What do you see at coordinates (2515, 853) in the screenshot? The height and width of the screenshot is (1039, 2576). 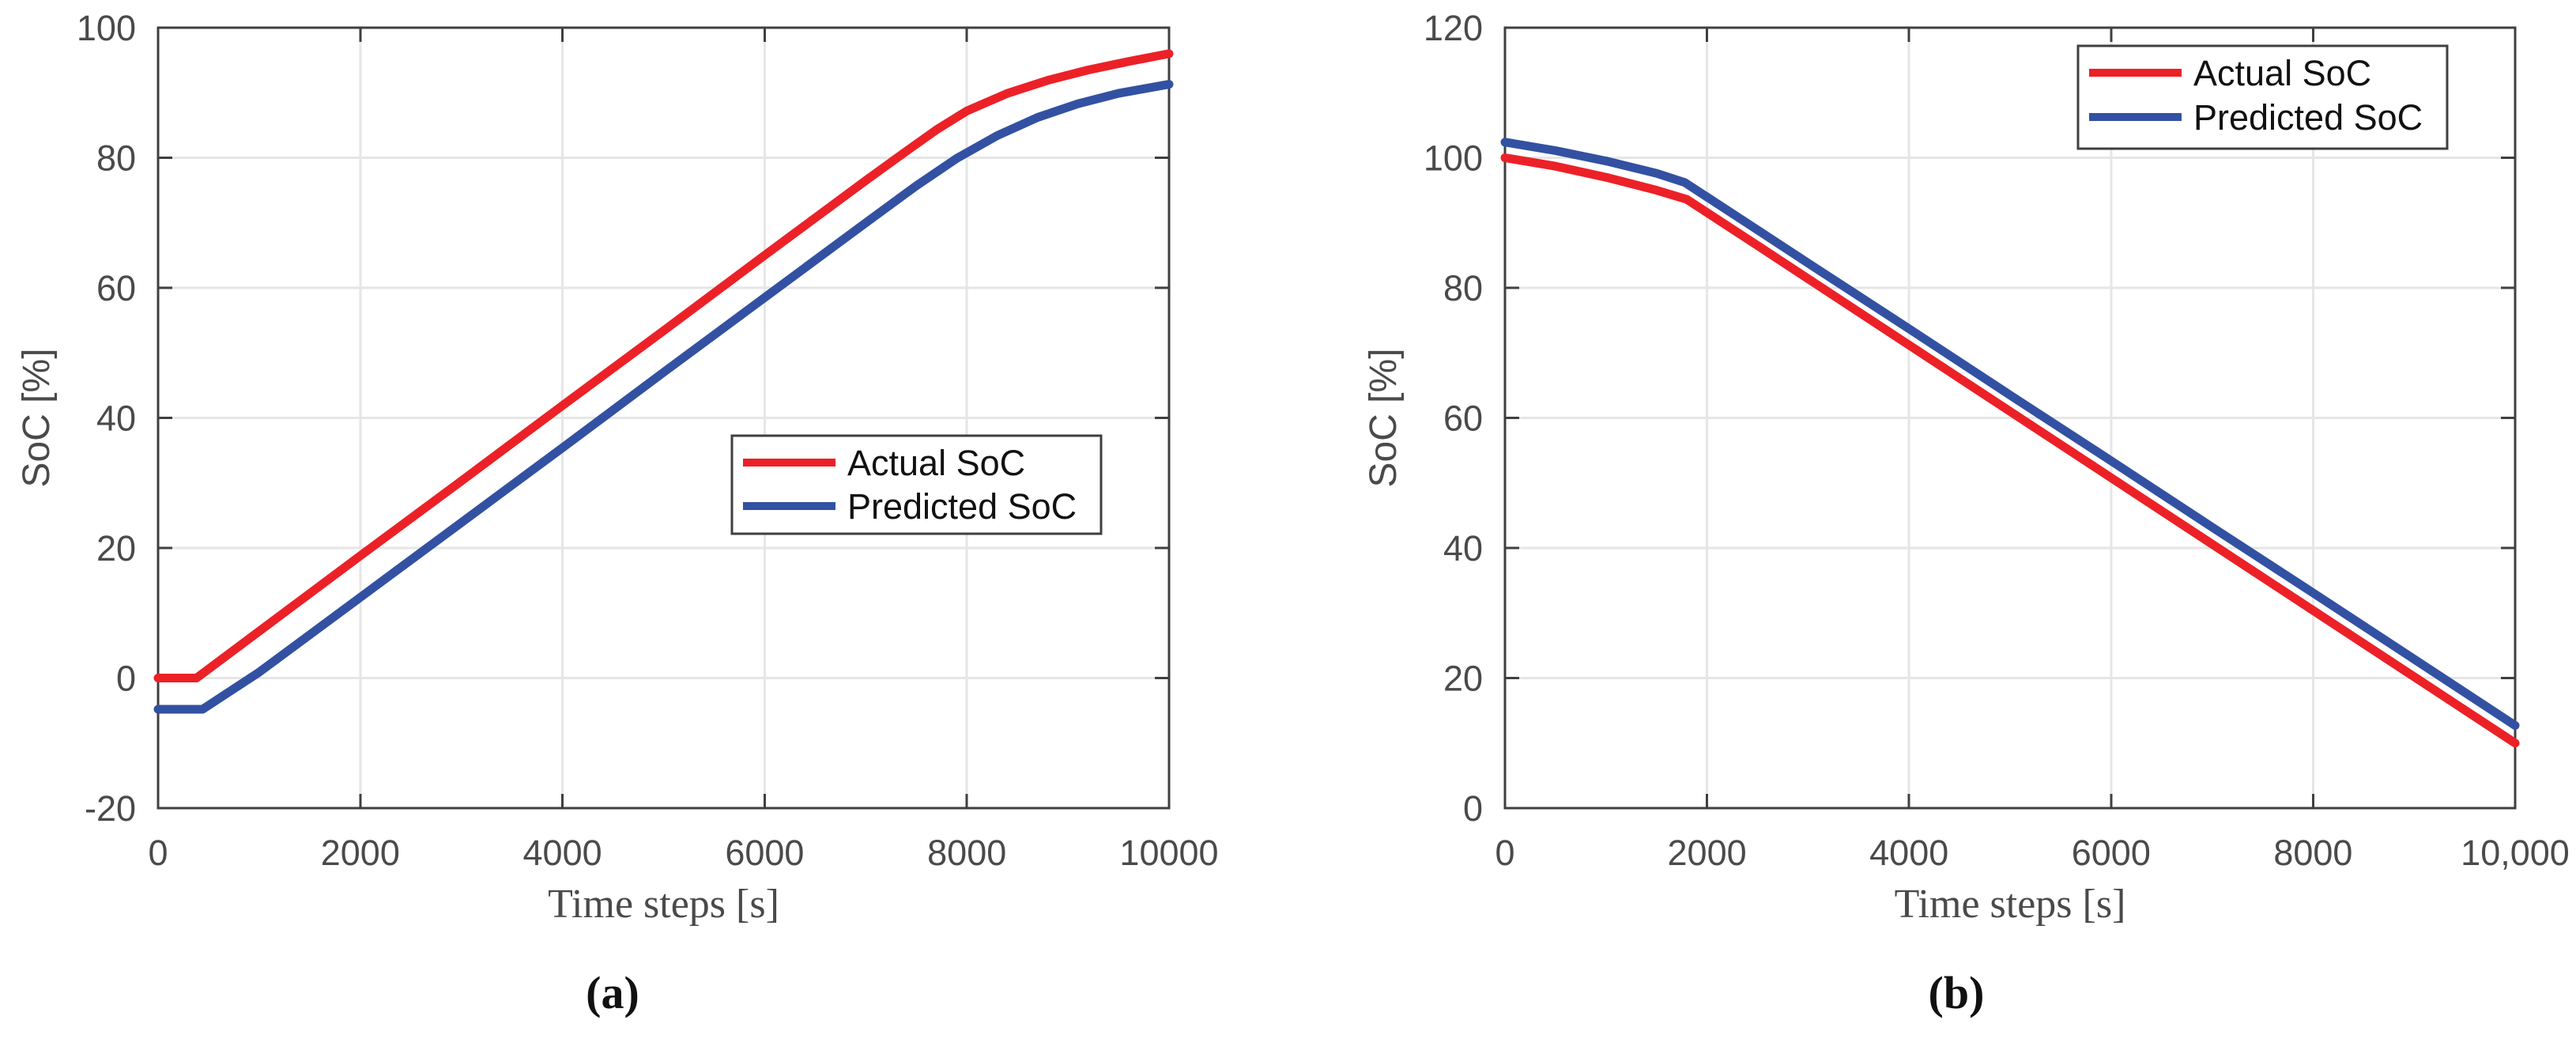 I see `x-tick-label: 10,000` at bounding box center [2515, 853].